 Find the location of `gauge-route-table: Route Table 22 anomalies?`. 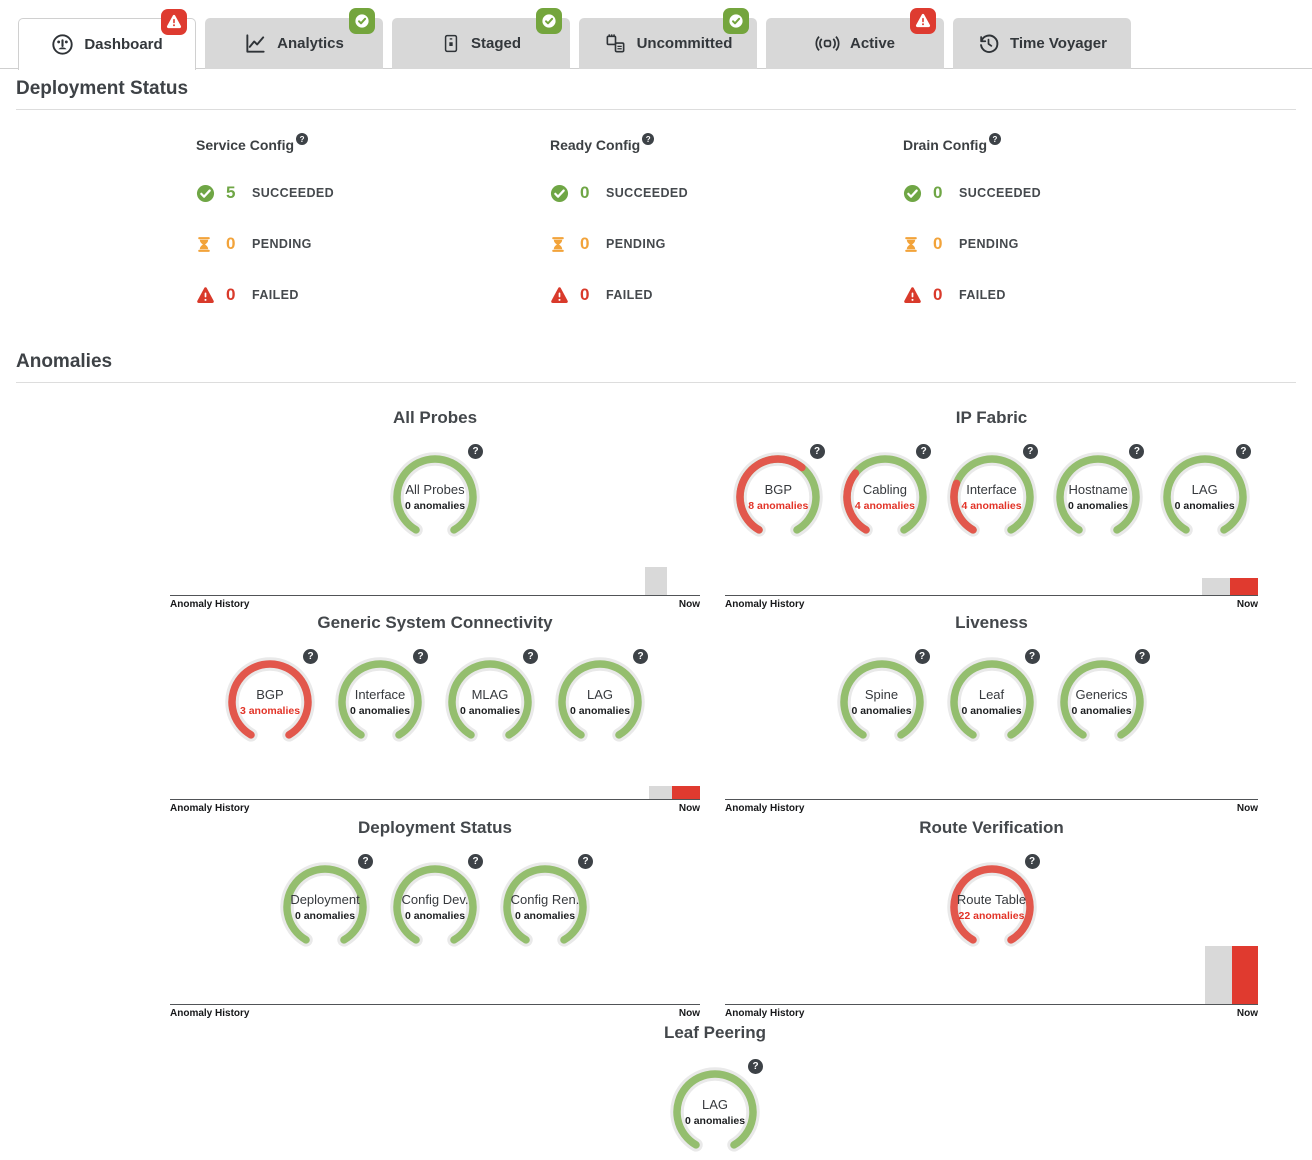

gauge-route-table: Route Table 22 anomalies? is located at coordinates (992, 905).